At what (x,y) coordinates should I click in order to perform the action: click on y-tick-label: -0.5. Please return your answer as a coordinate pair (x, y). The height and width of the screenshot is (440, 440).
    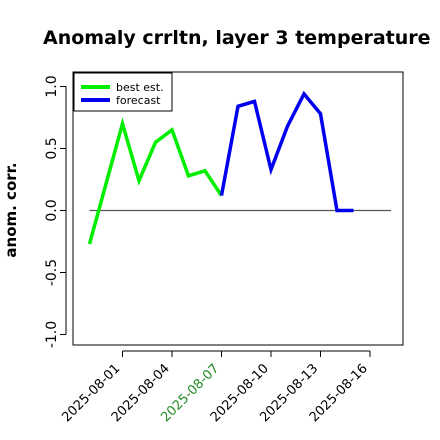
    Looking at the image, I should click on (52, 272).